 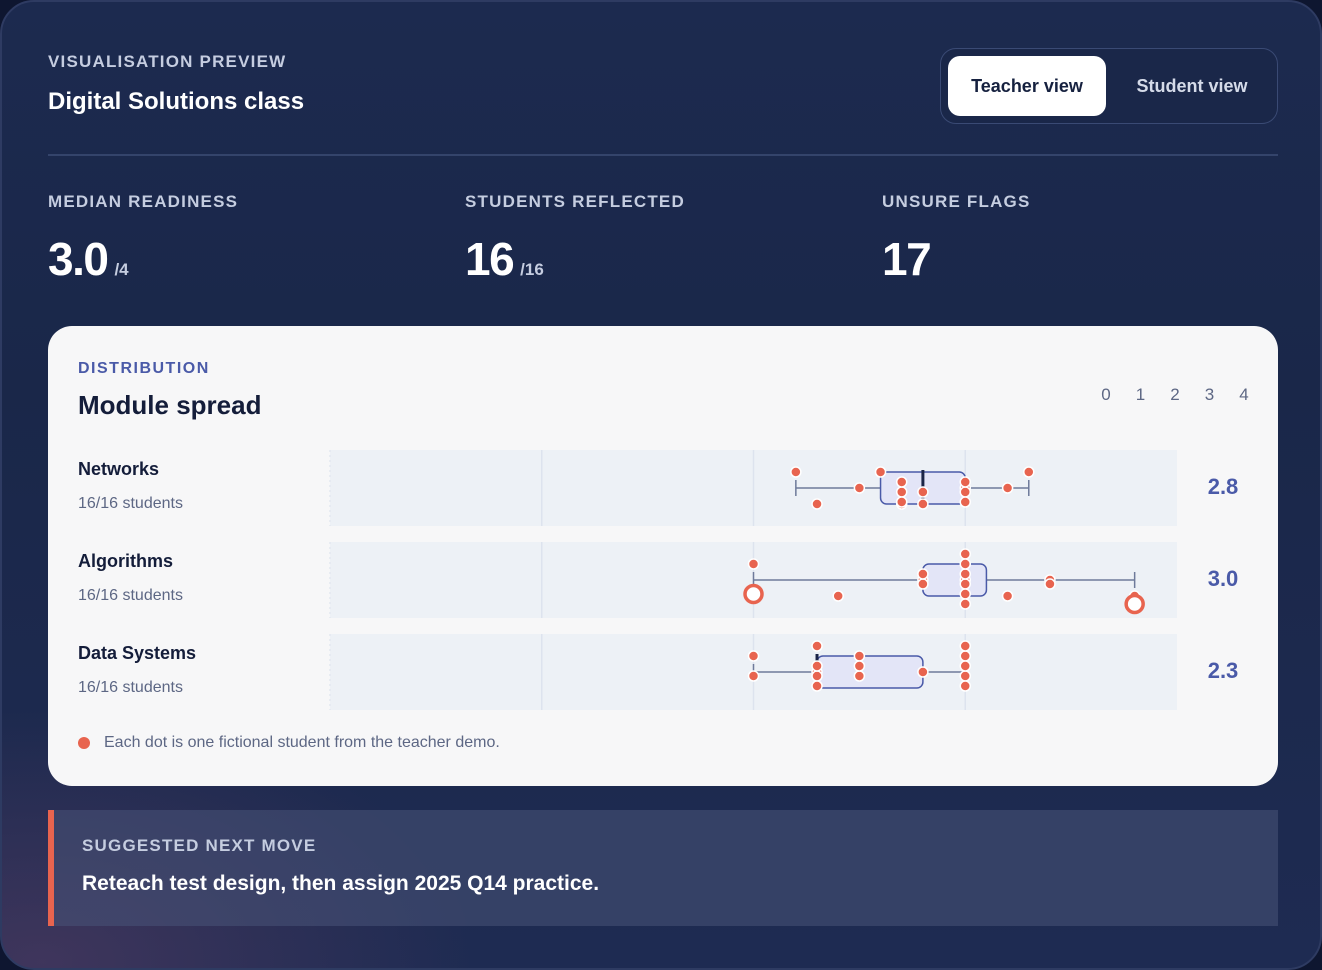 I want to click on stat-label: STUDENTS REFLECTED, so click(x=575, y=201).